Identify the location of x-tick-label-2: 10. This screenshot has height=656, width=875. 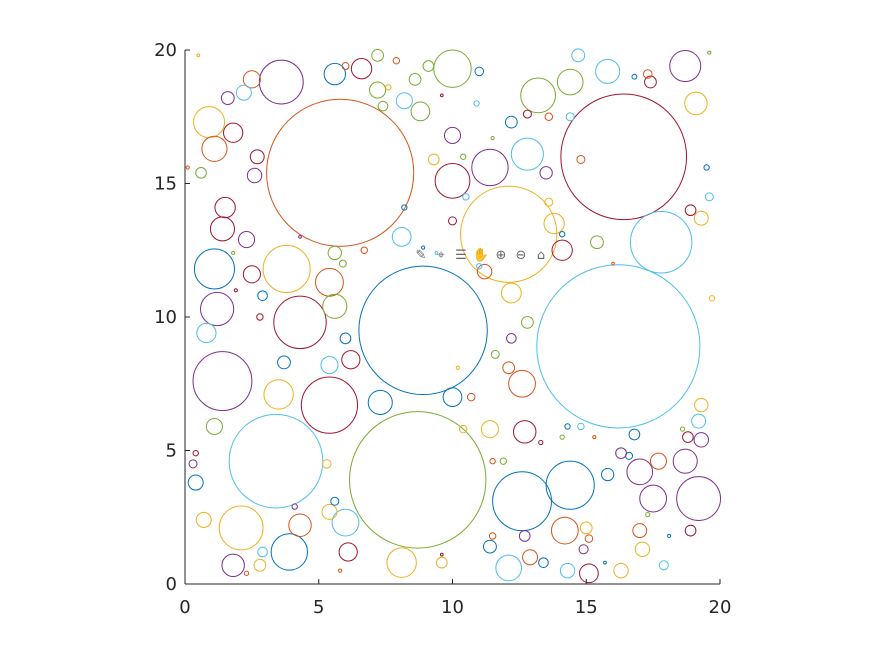
(452, 607).